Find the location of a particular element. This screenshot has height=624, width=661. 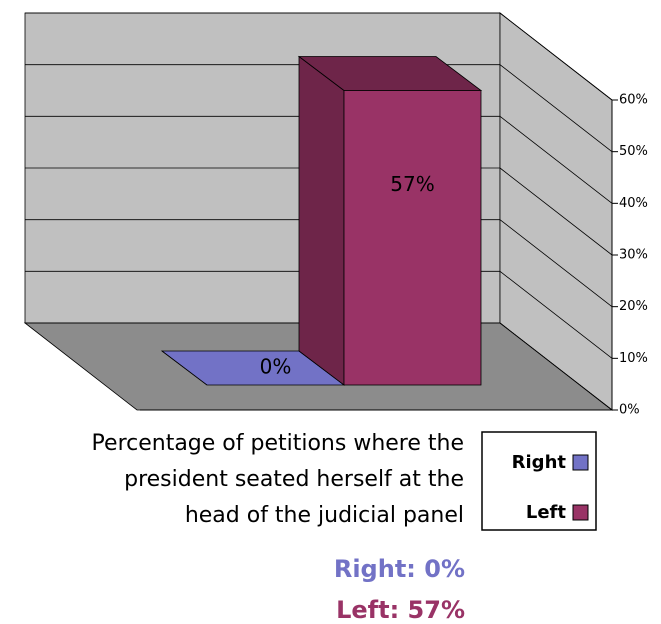

y-tick-label: 20% is located at coordinates (633, 306).